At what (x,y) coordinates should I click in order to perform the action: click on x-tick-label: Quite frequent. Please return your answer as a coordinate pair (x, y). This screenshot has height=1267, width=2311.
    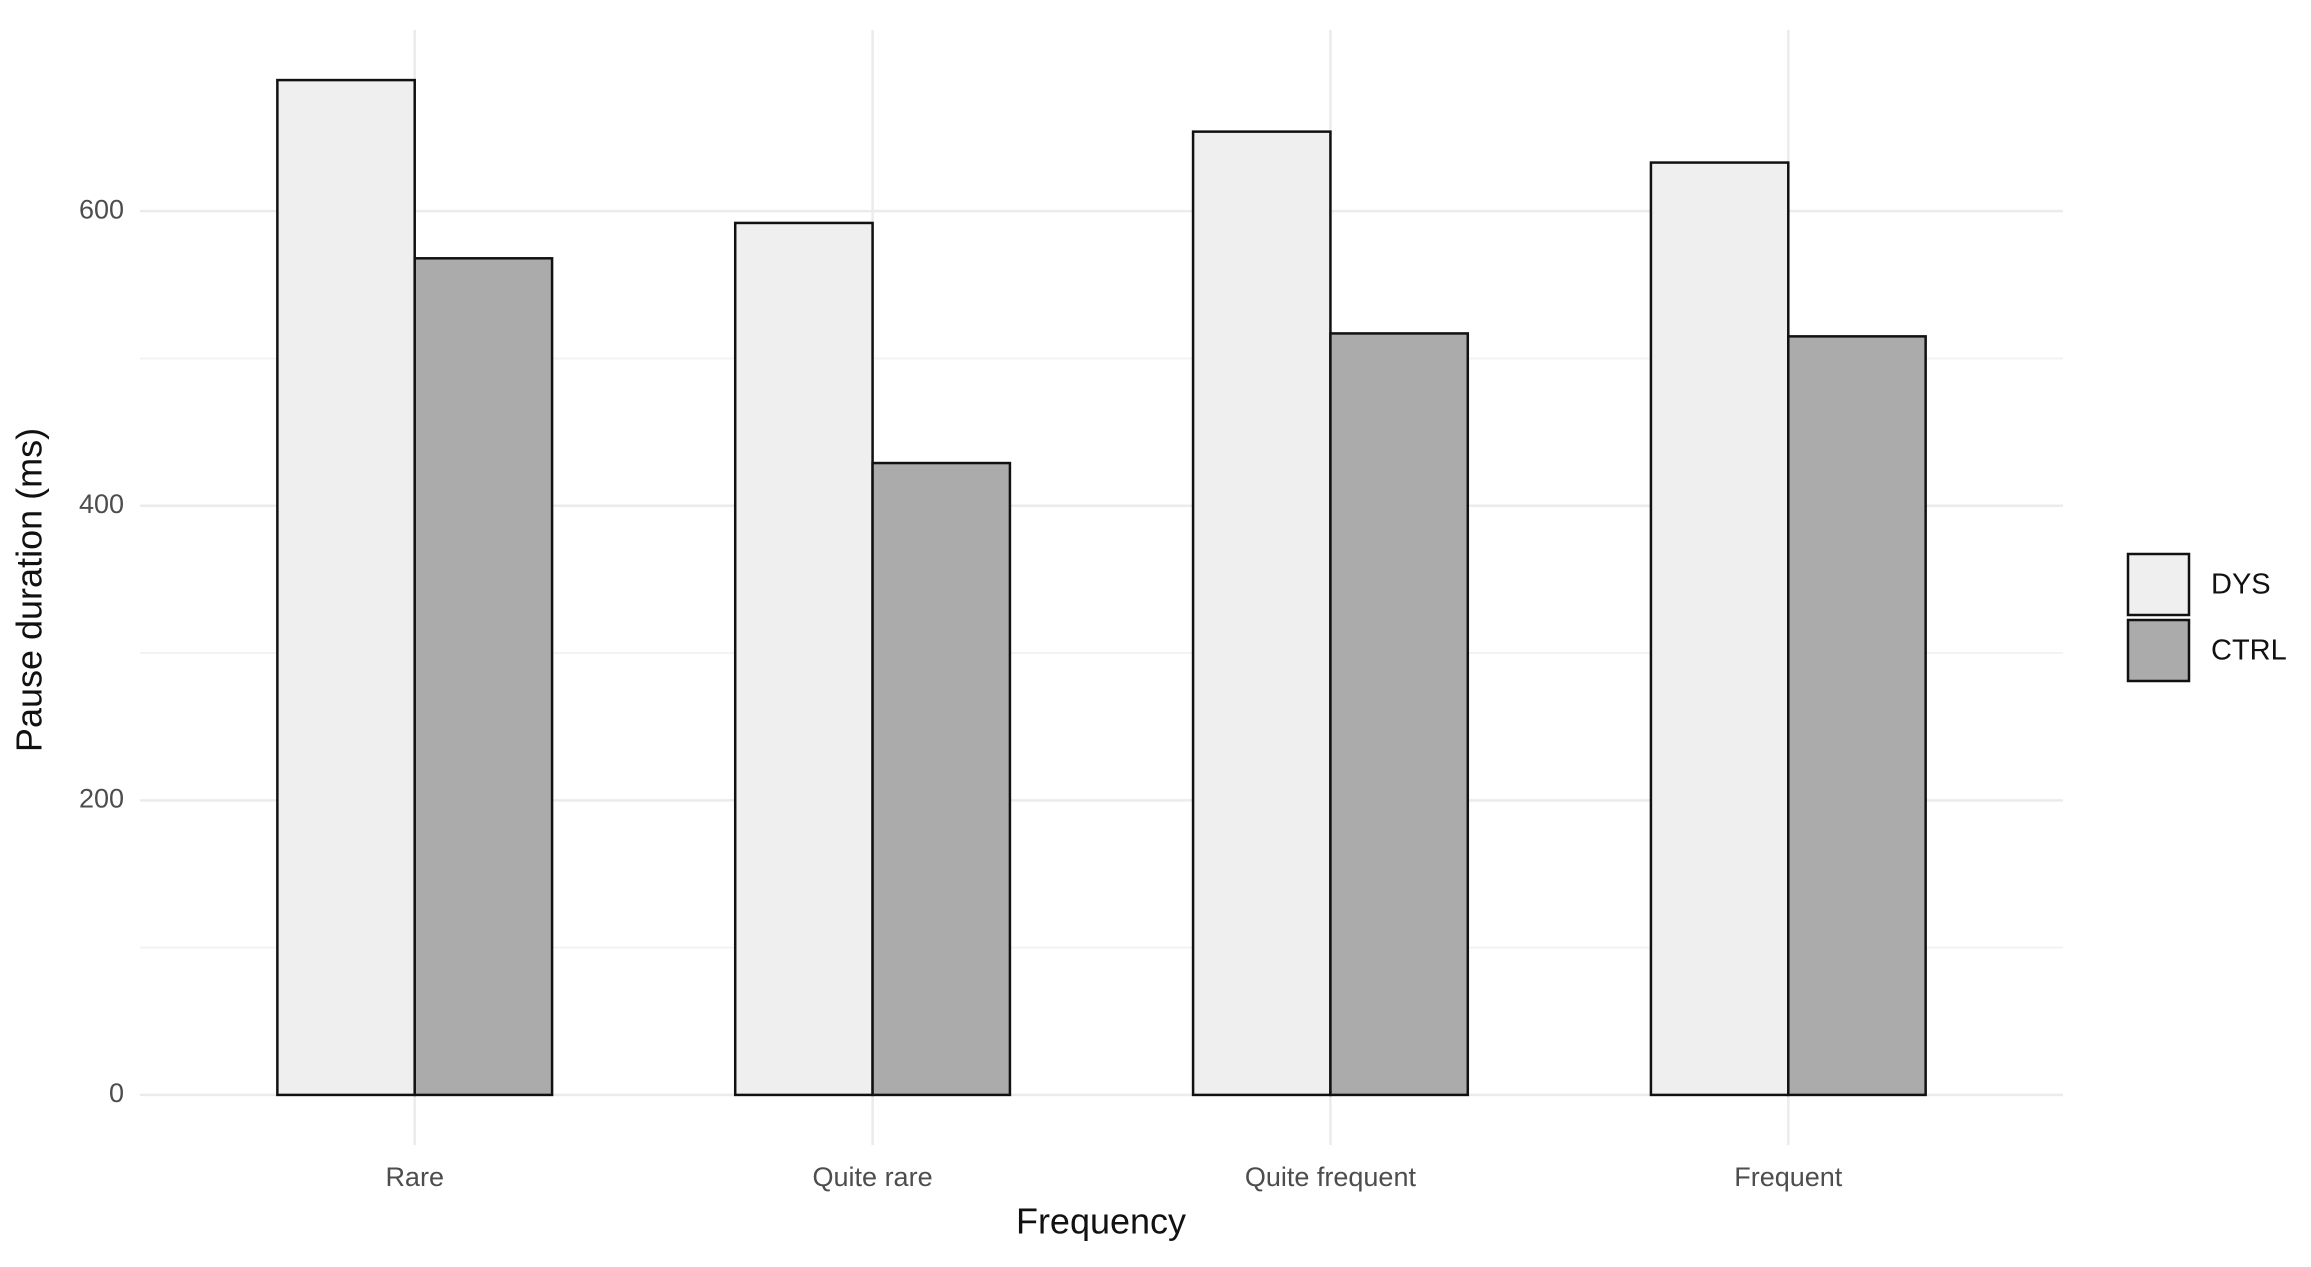
    Looking at the image, I should click on (1331, 1177).